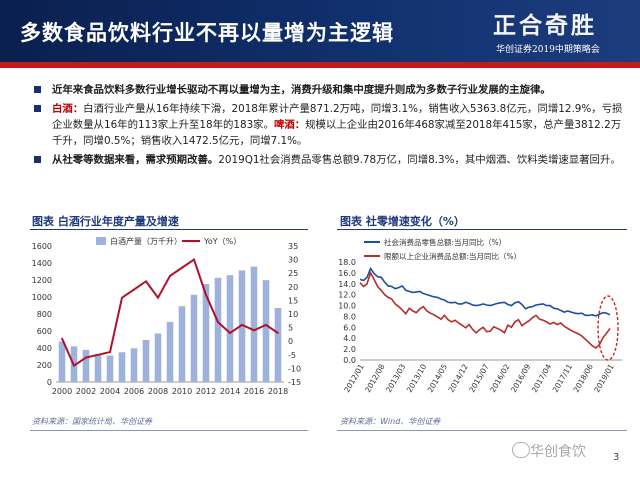  Describe the element at coordinates (347, 295) in the screenshot. I see `y-tick-label: 12.0` at that location.